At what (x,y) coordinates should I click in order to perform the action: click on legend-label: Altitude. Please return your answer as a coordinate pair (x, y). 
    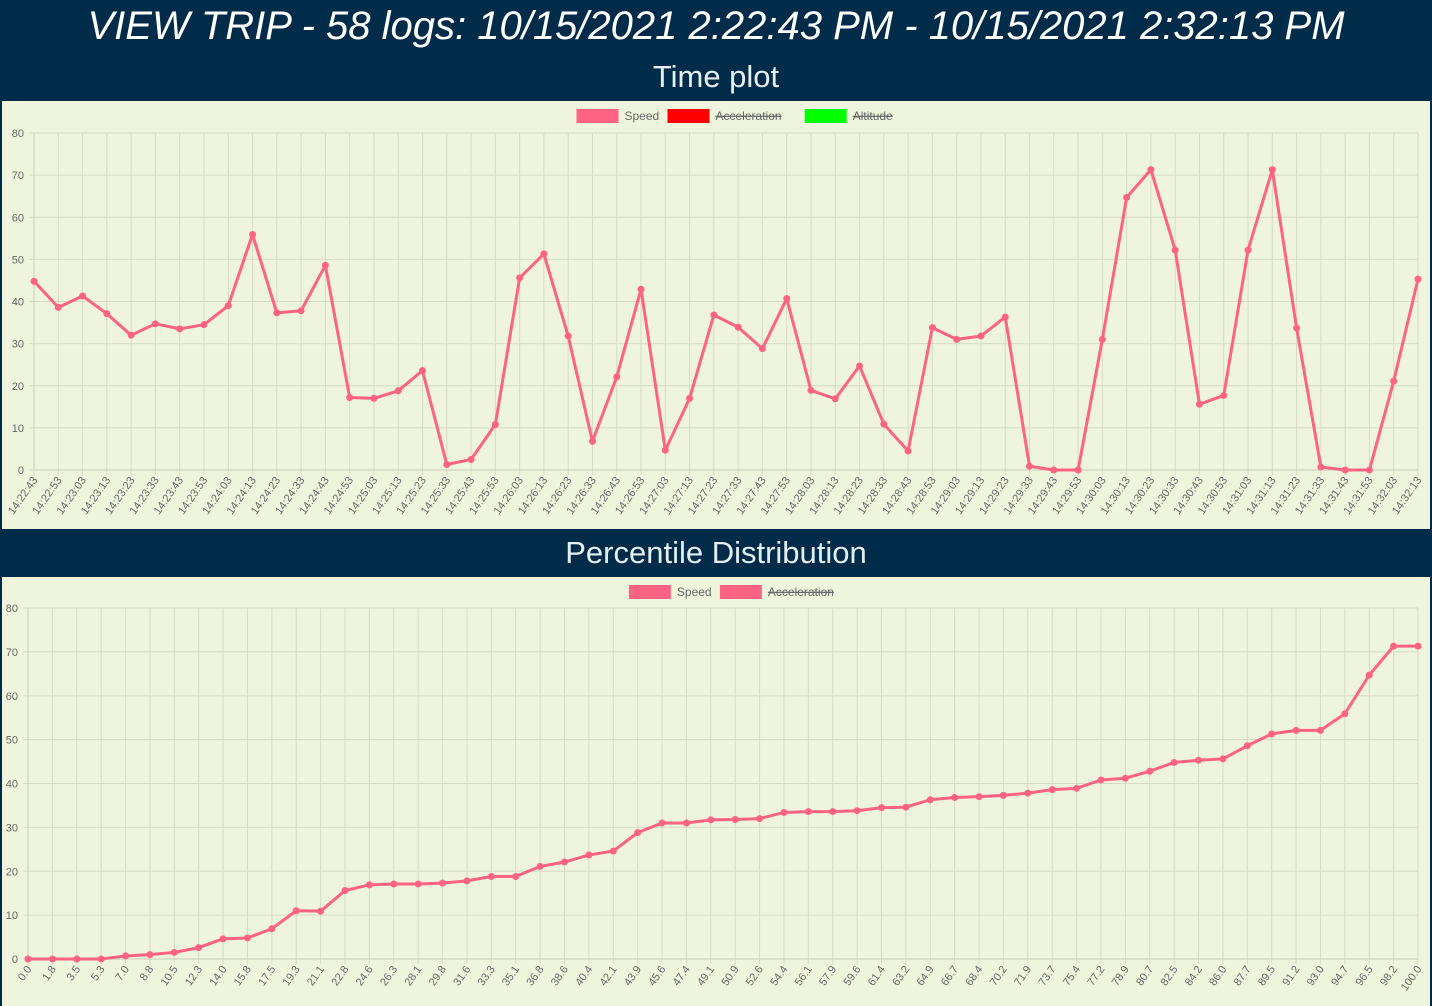
    Looking at the image, I should click on (873, 116).